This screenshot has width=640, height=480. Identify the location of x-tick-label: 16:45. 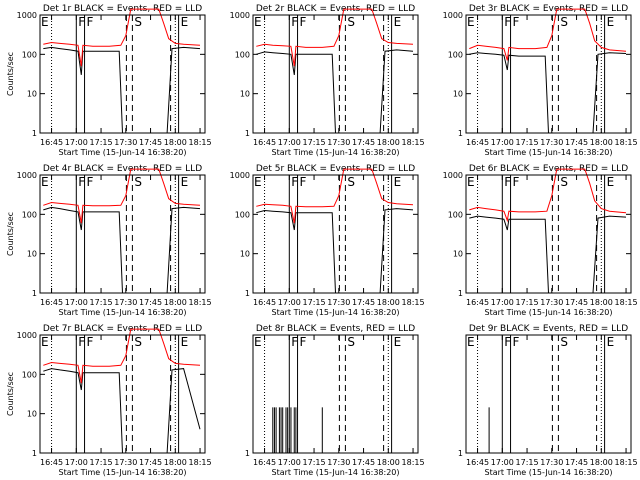
(264, 462).